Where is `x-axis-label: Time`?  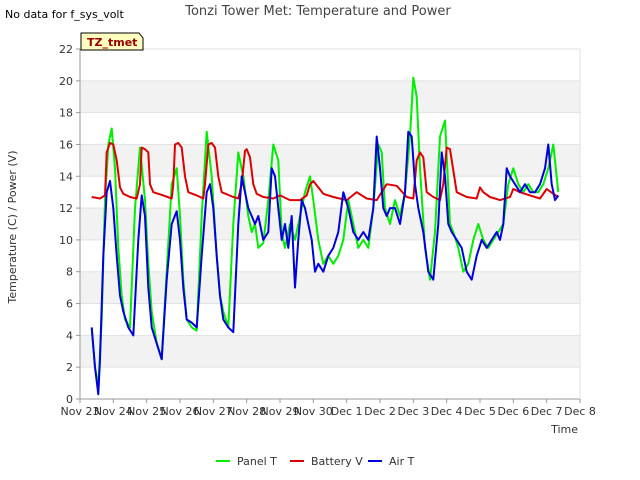 x-axis-label: Time is located at coordinates (564, 429).